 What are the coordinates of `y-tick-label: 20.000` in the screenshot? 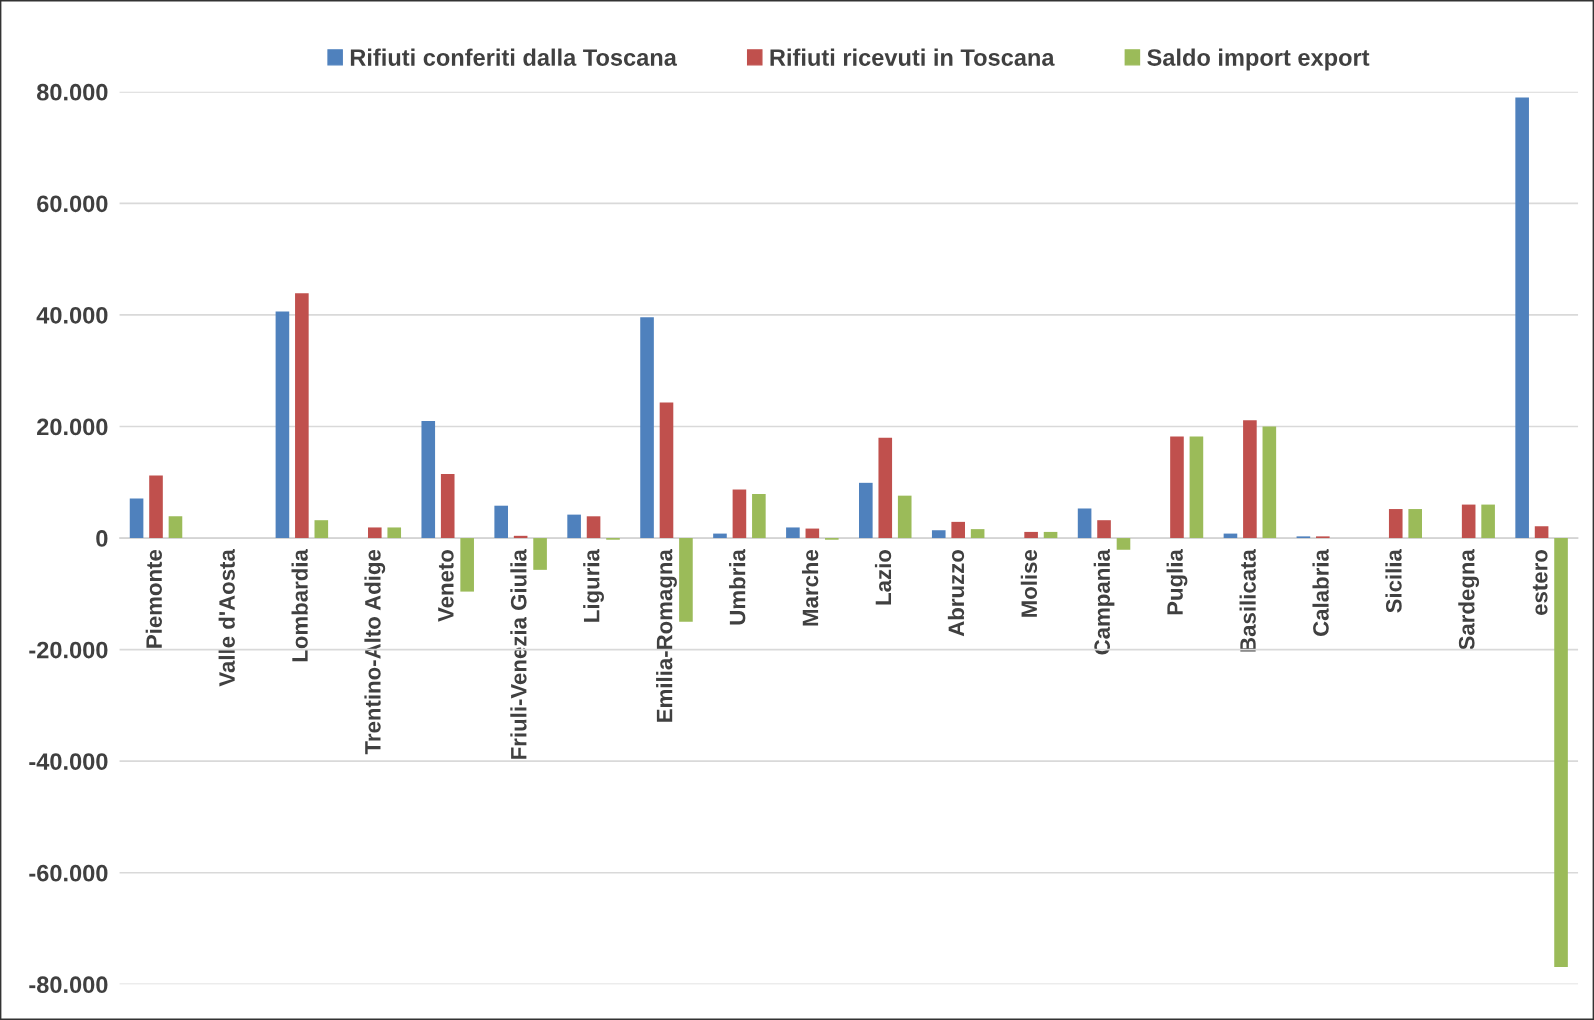 It's located at (72, 427).